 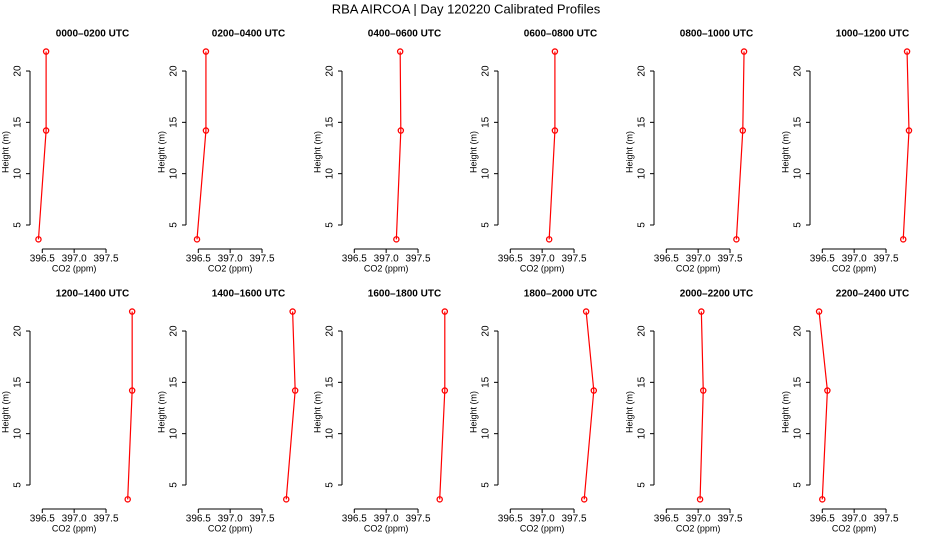 I want to click on panel-title: 1600–1800 UTC, so click(x=404, y=294).